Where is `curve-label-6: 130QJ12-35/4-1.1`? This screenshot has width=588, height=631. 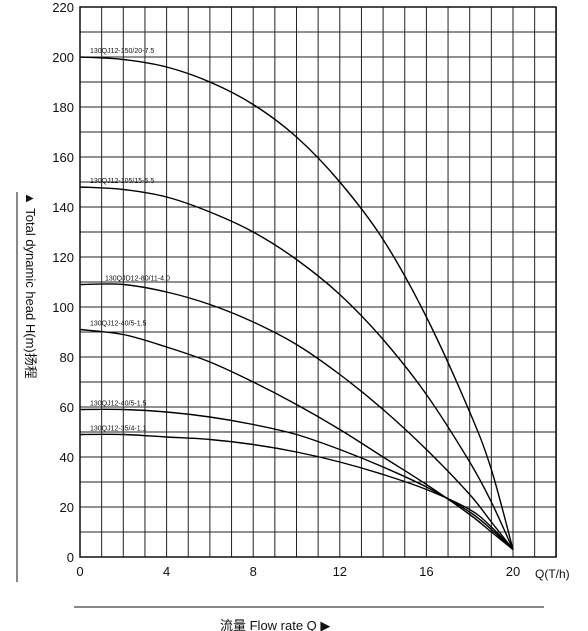
curve-label-6: 130QJ12-35/4-1.1 is located at coordinates (118, 429).